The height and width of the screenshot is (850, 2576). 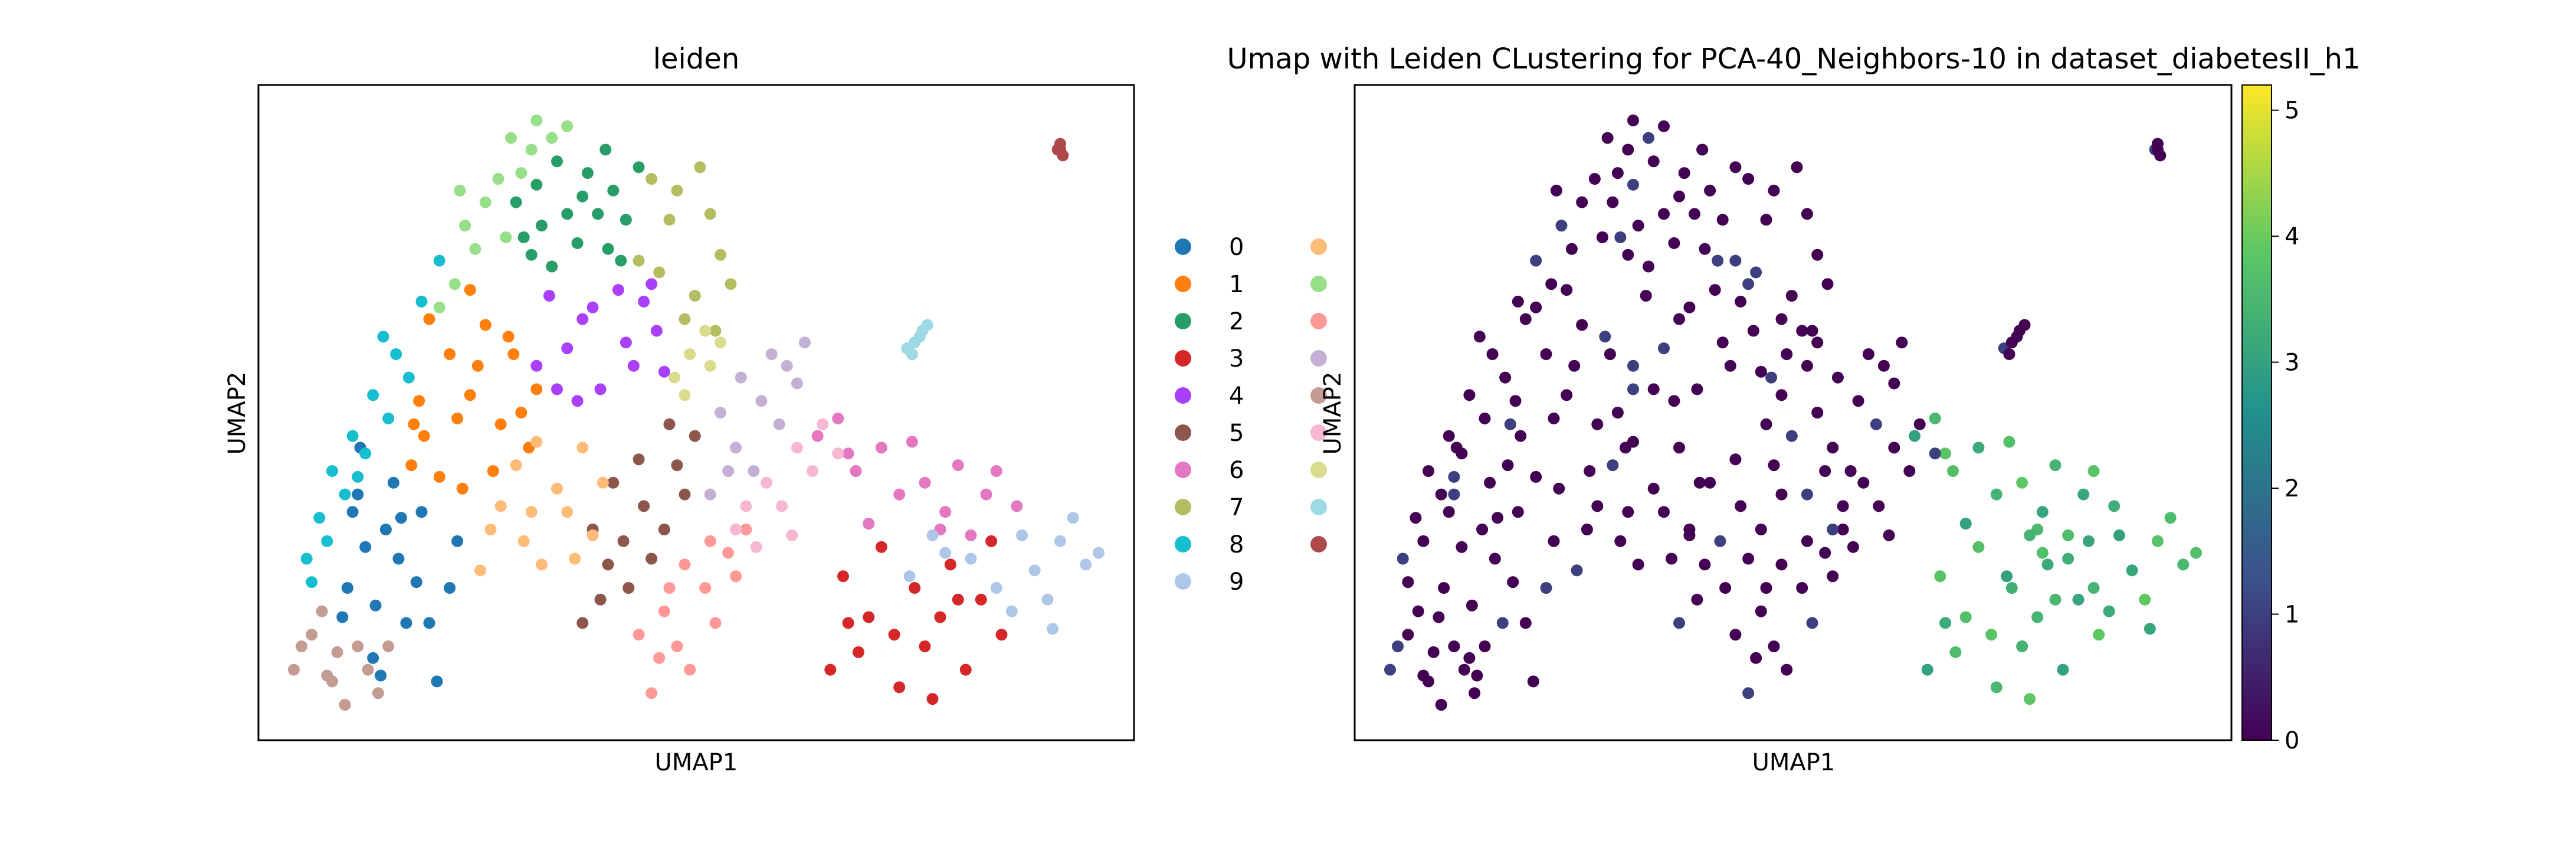 I want to click on legend-label: 9, so click(x=1236, y=582).